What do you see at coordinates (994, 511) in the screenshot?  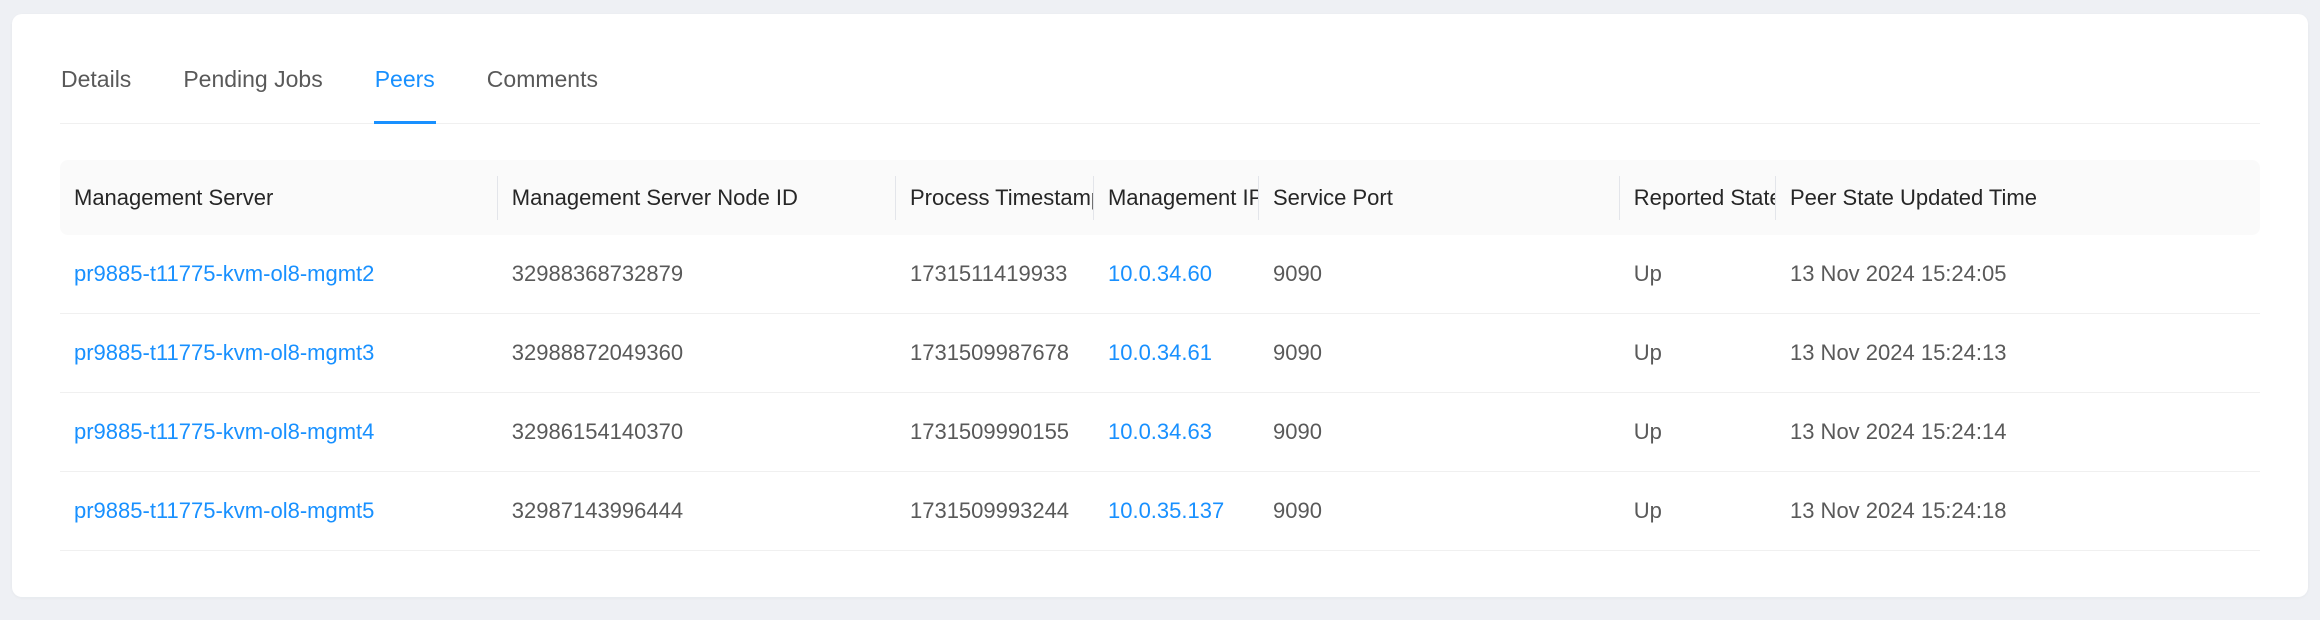 I see `process-timestamp-cell: 1731509993244` at bounding box center [994, 511].